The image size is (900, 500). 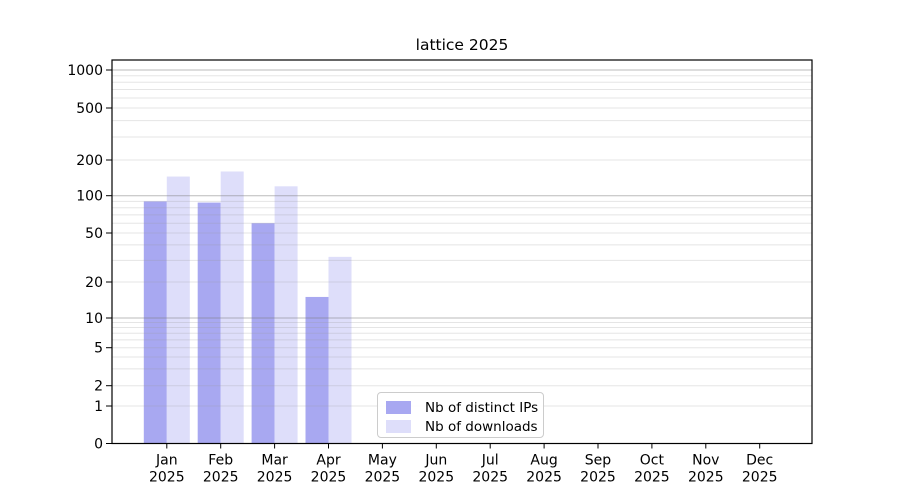 What do you see at coordinates (598, 461) in the screenshot?
I see `x-tick-label-month: Sep` at bounding box center [598, 461].